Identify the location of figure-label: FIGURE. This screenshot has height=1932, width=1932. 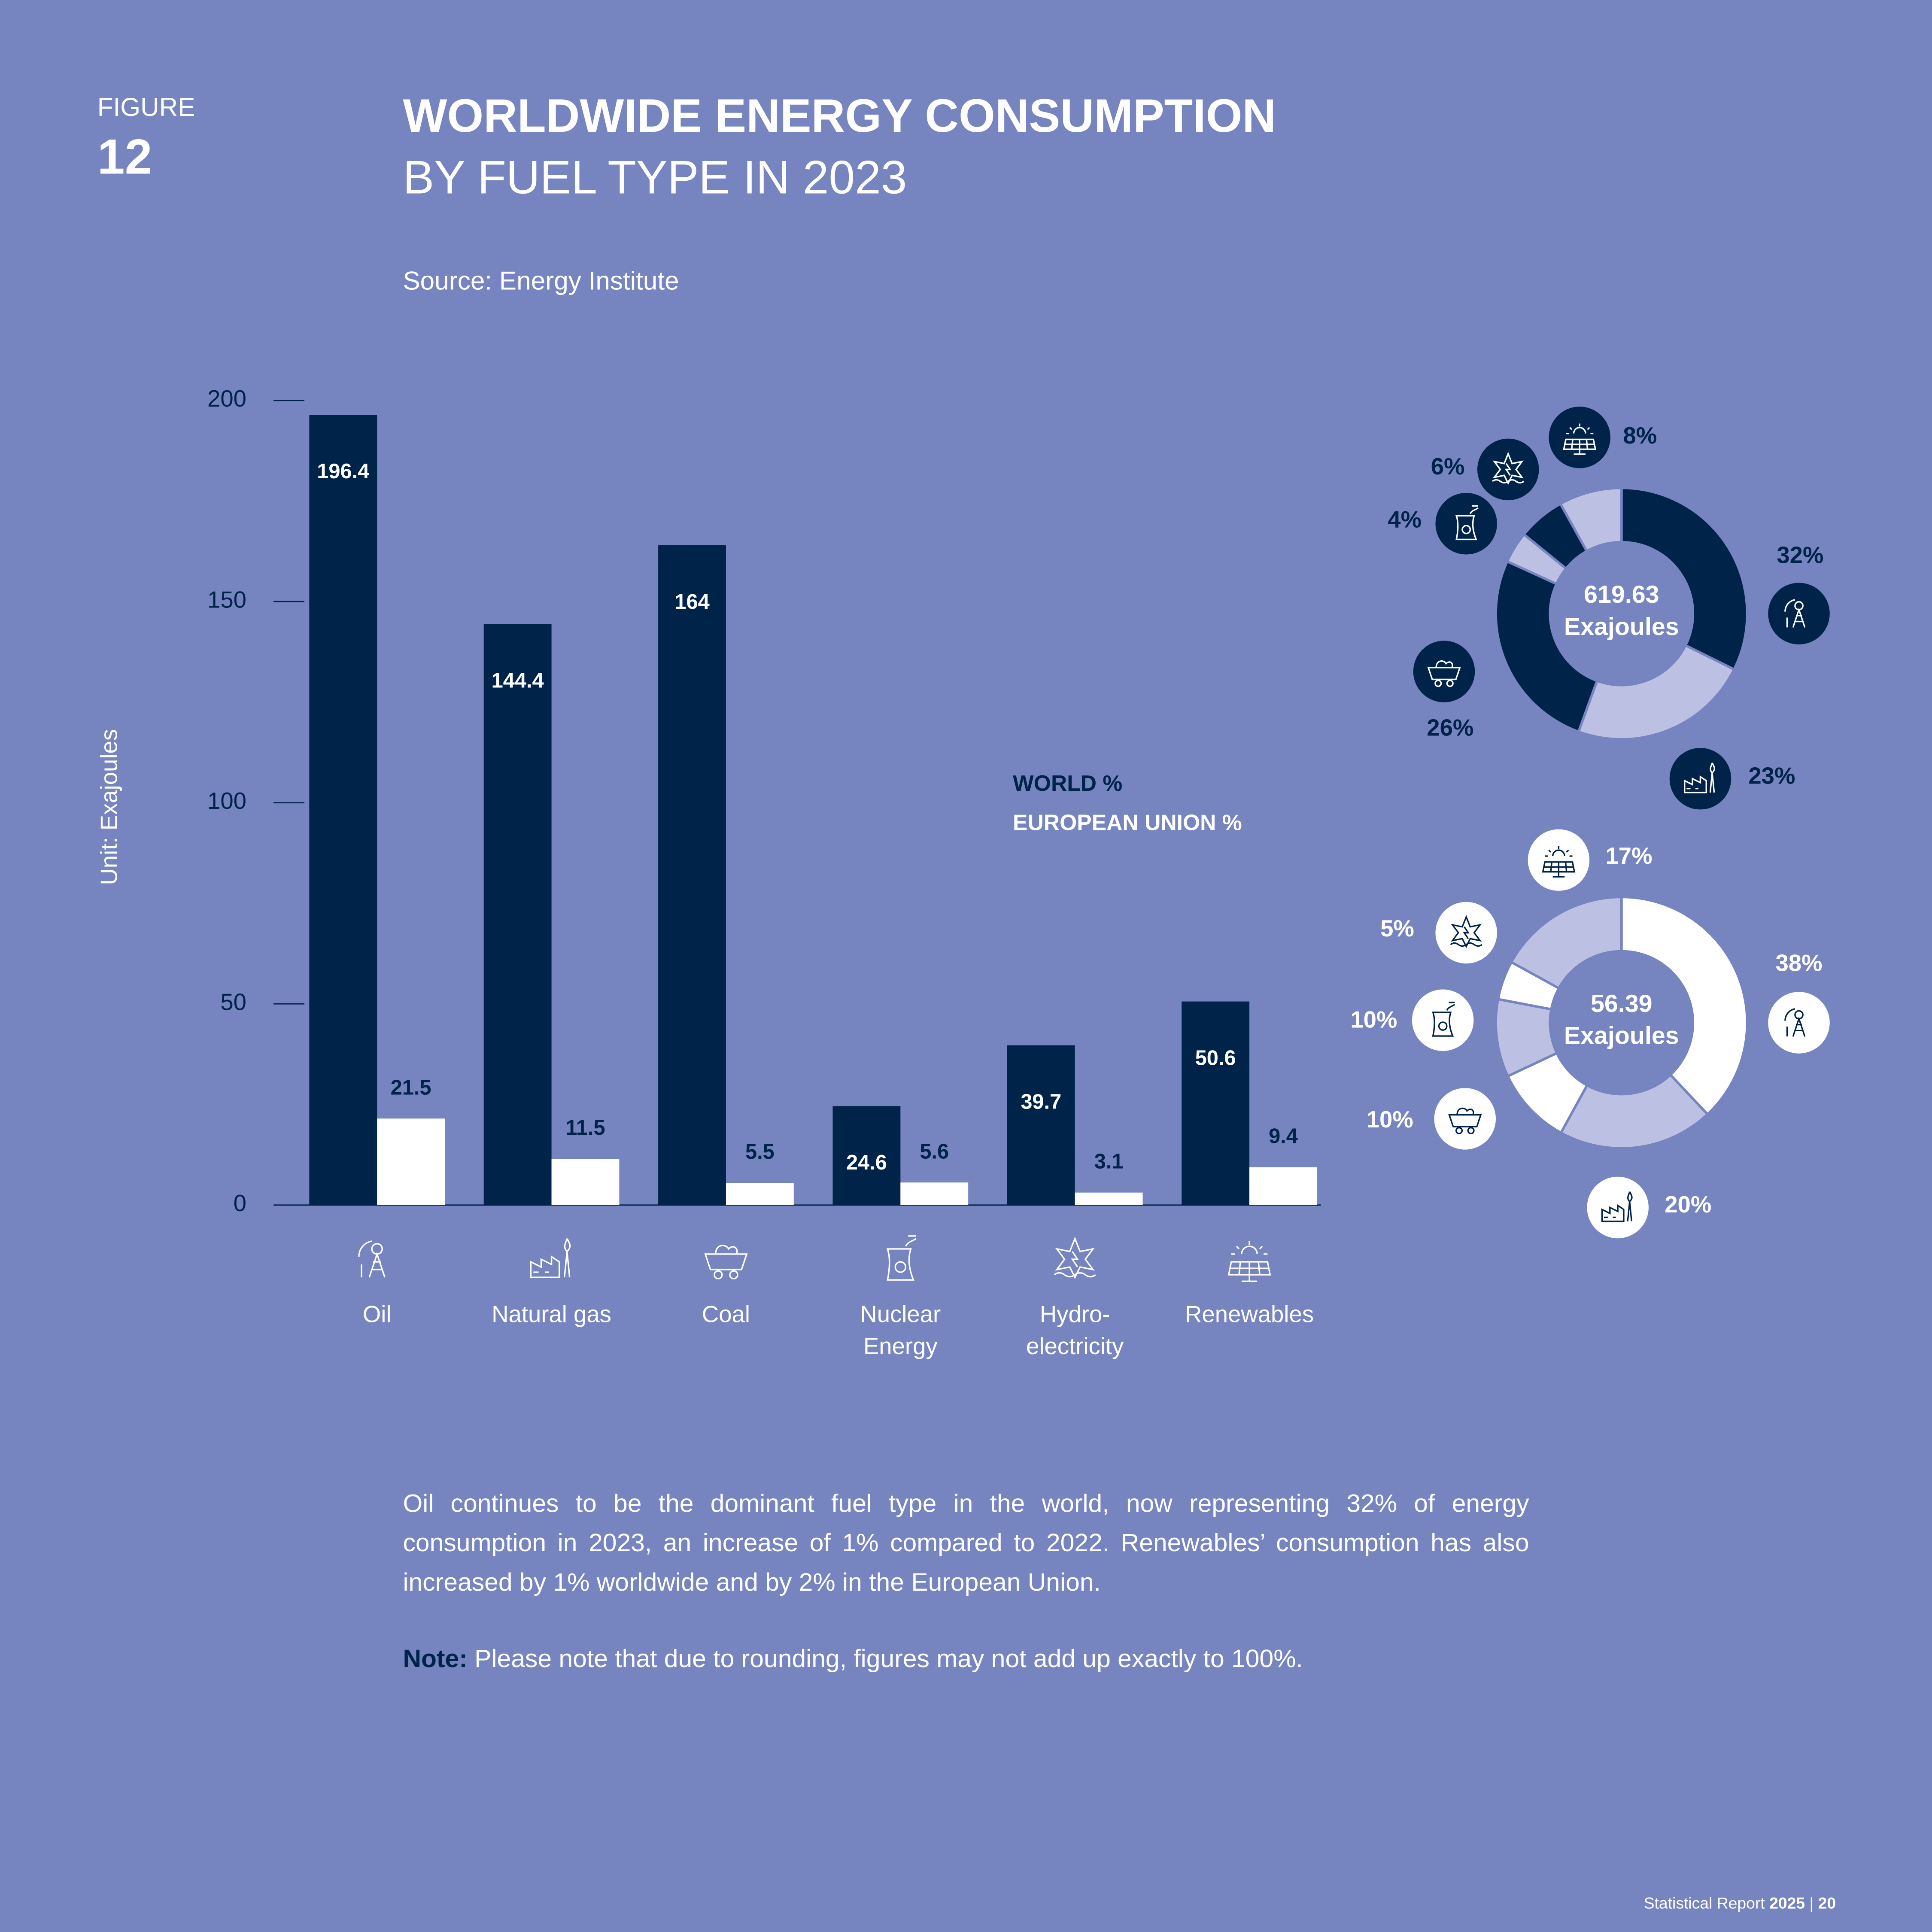
(146, 108).